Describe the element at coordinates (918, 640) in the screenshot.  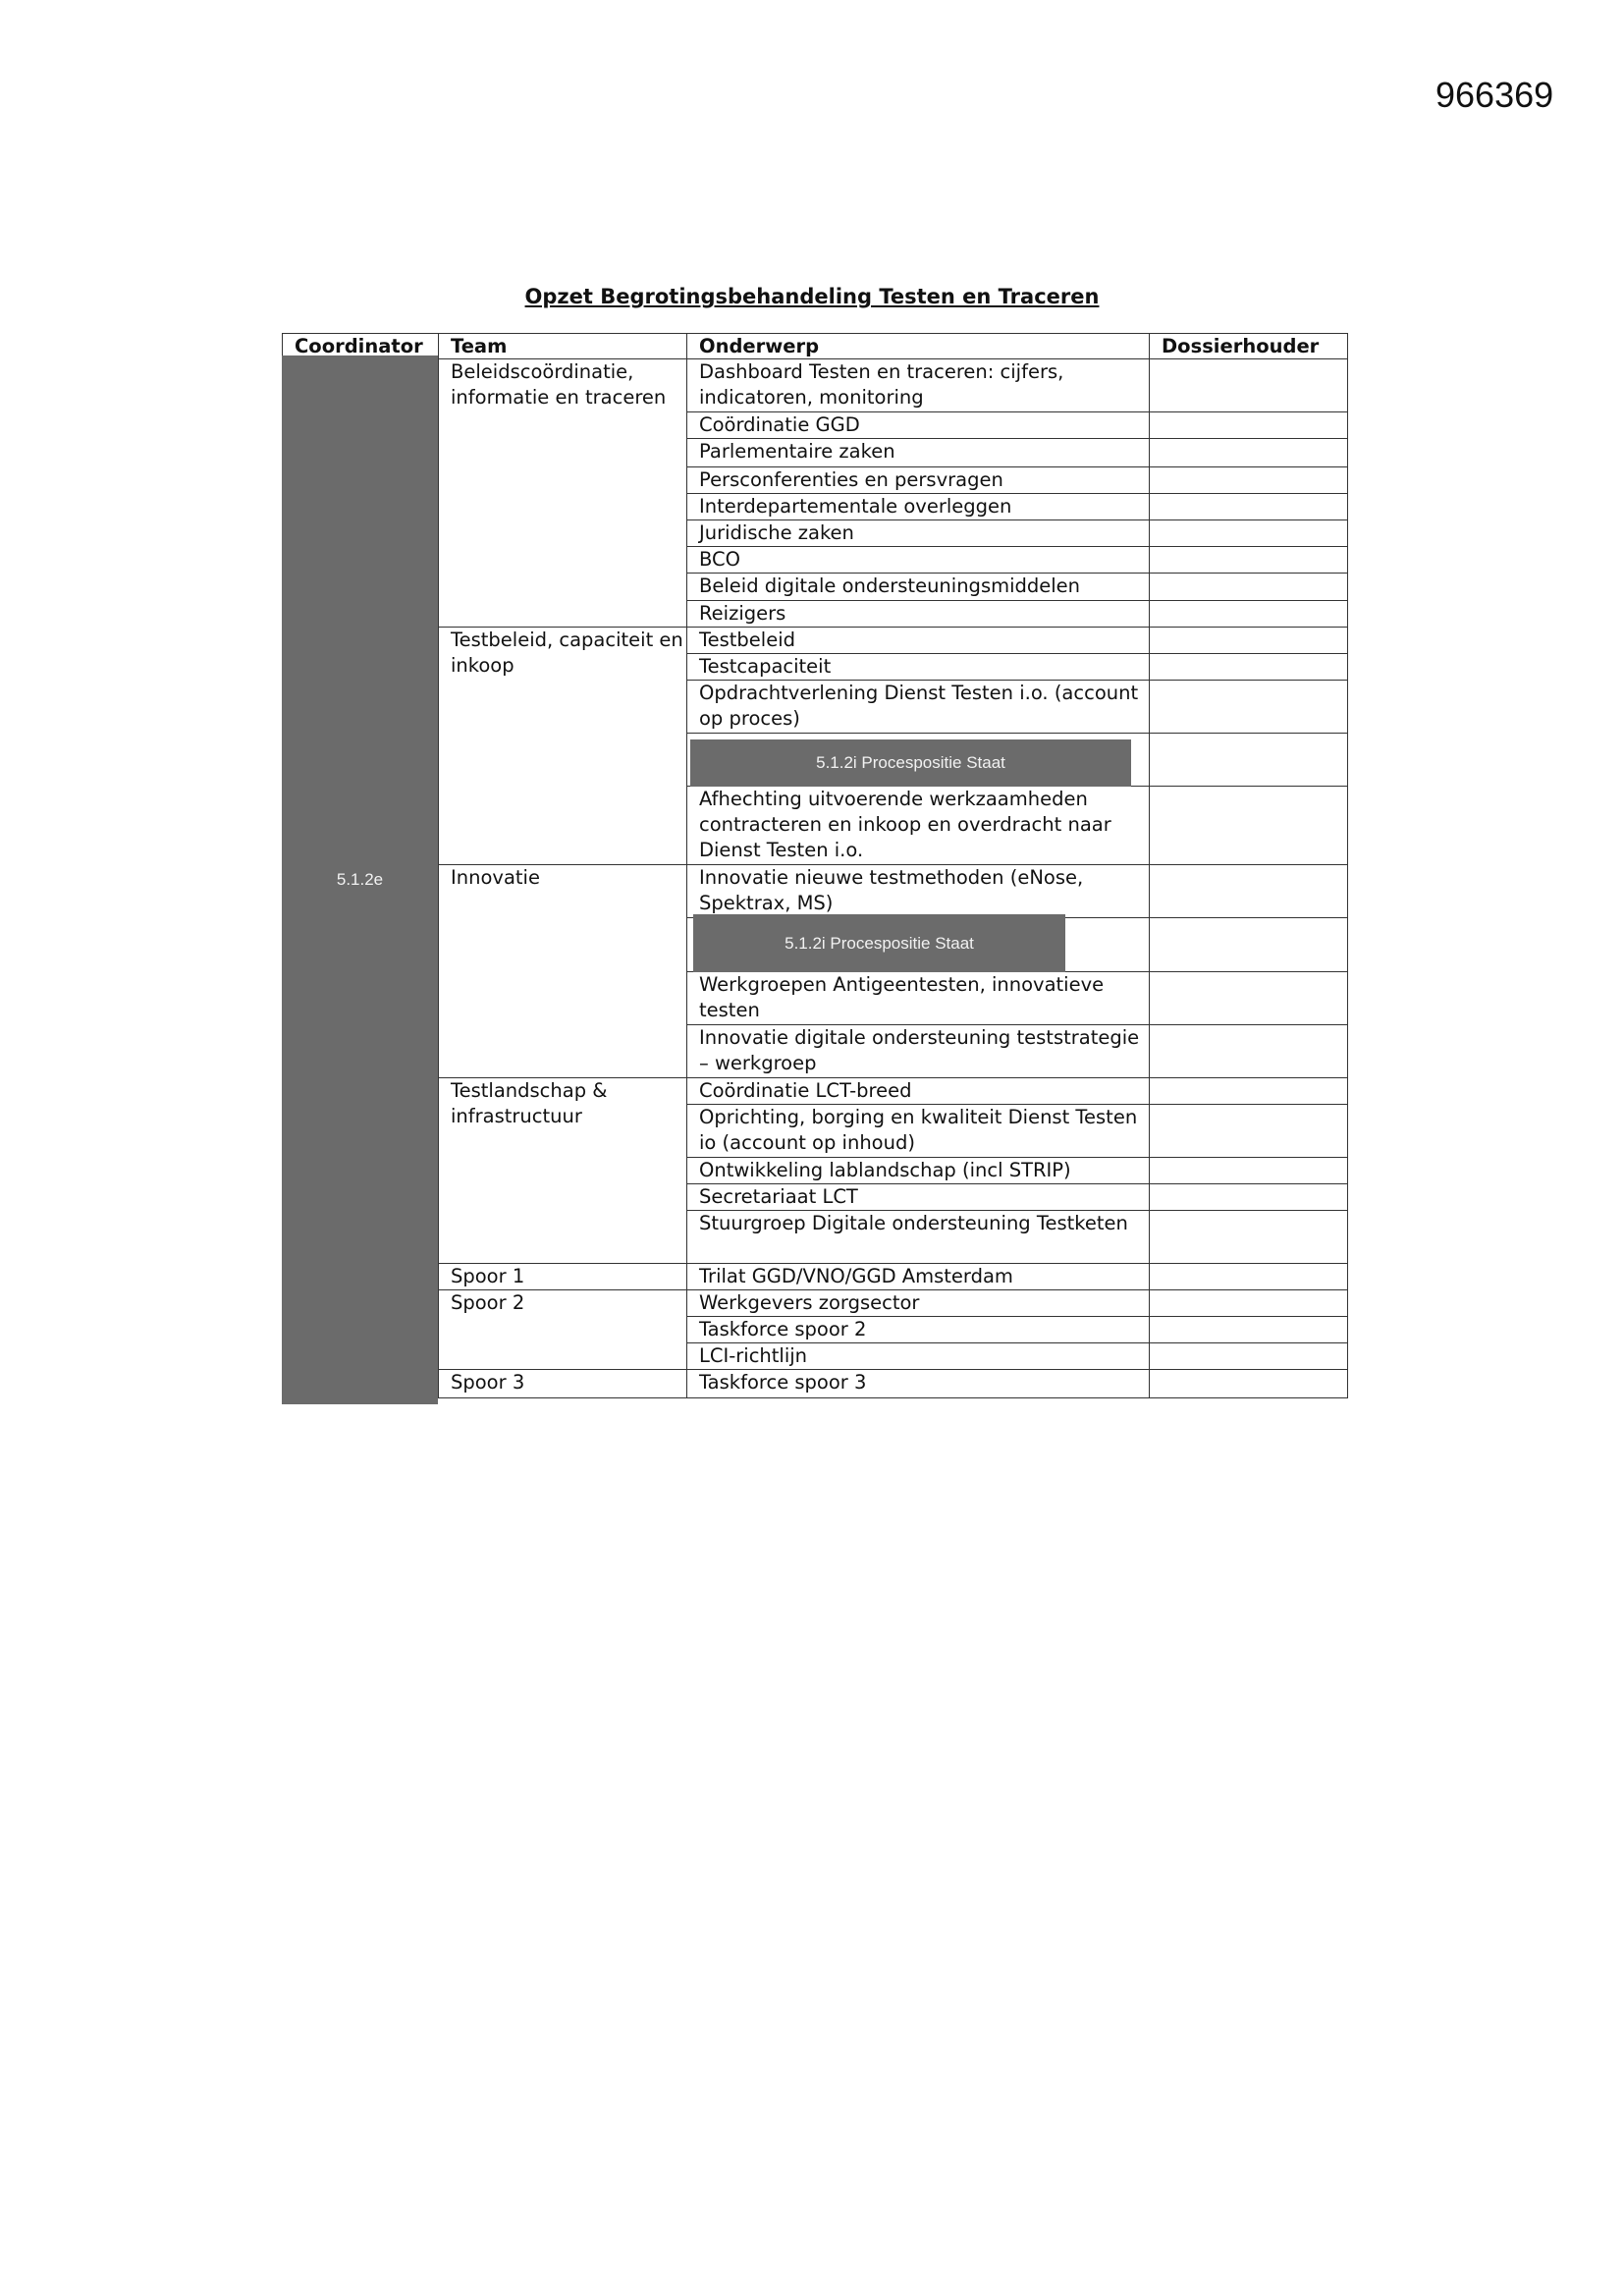
I see `onderwerp-cell: Testbeleid` at that location.